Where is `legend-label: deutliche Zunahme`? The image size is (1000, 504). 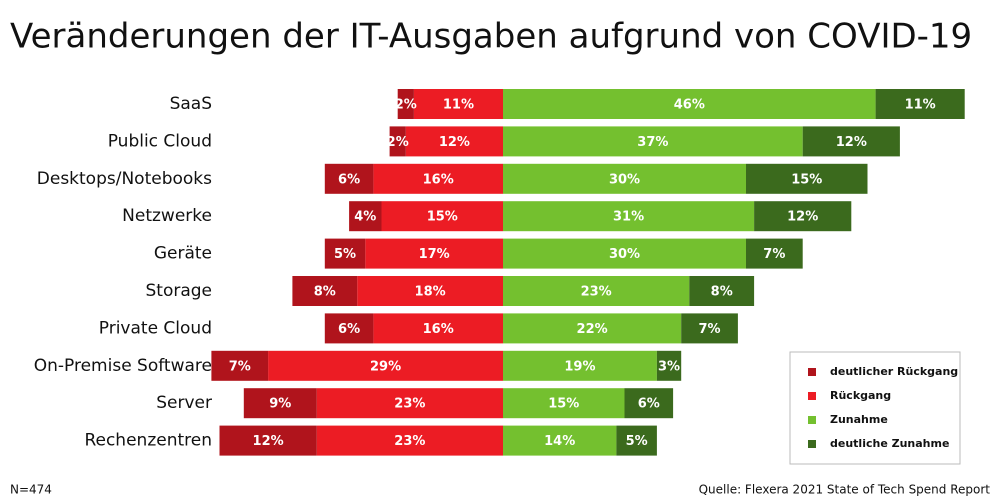
legend-label: deutliche Zunahme is located at coordinates (889, 443).